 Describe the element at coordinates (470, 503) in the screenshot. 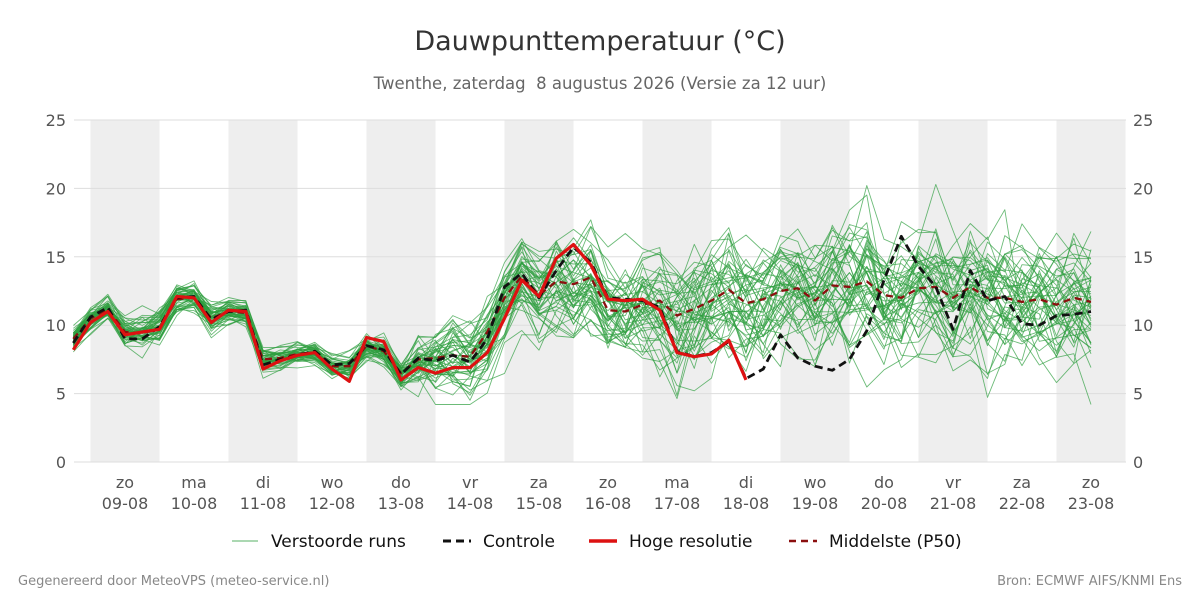

I see `x-tick-date: 14-08` at that location.